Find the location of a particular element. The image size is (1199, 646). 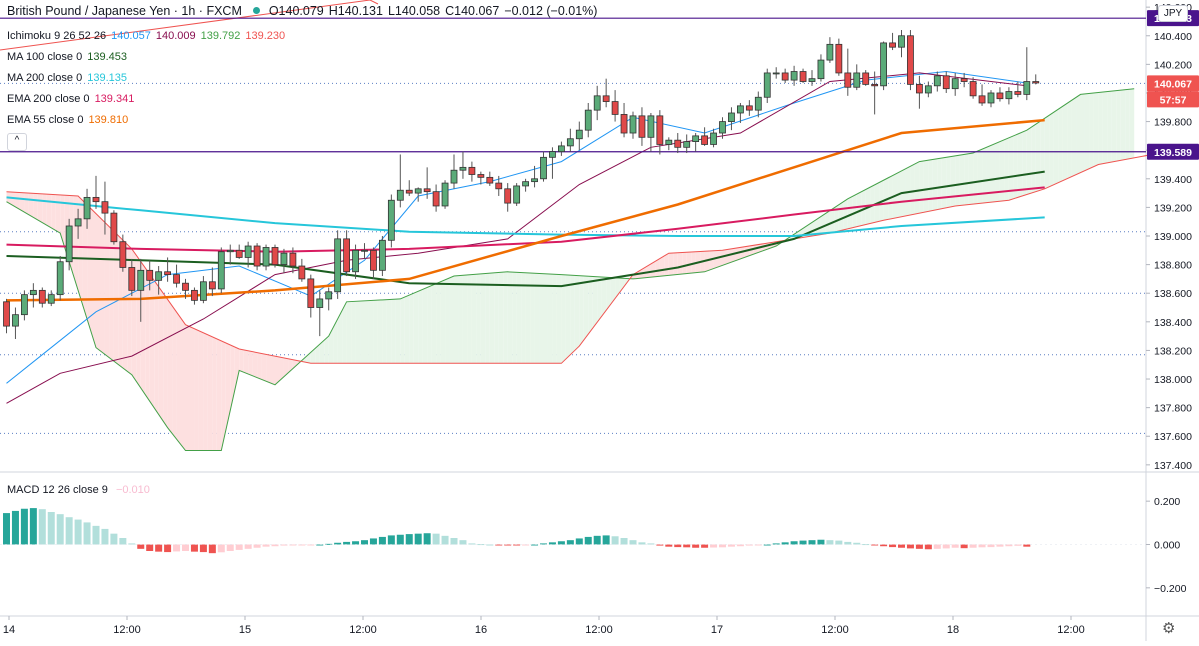

indicator-value: 139.341 is located at coordinates (114, 99).